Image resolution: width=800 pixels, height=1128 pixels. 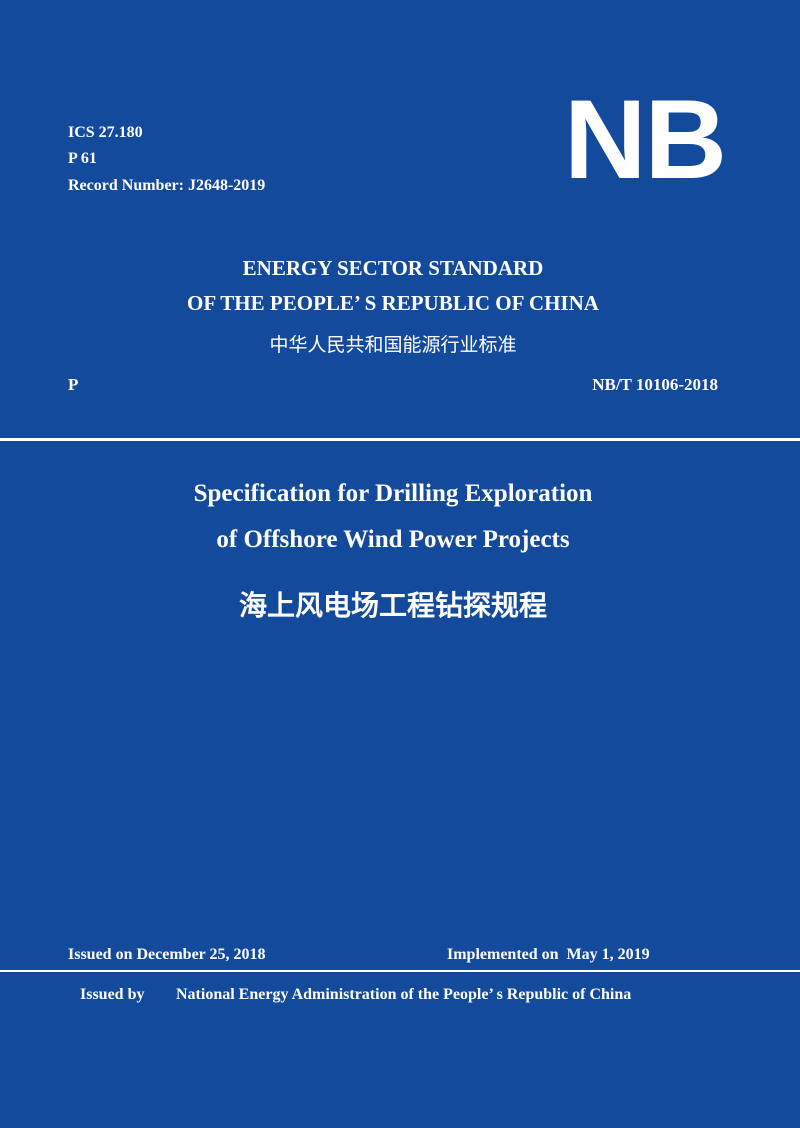 I want to click on nb-logo: NB, so click(x=645, y=139).